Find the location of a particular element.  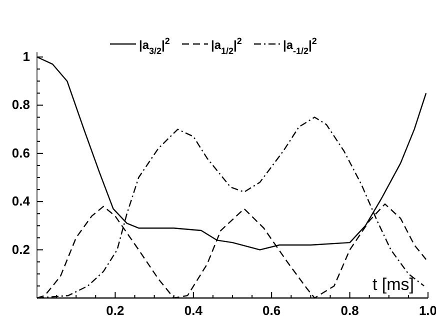

legend-label: |a$_{1/2}$|$^{2}$ is located at coordinates (226, 46).